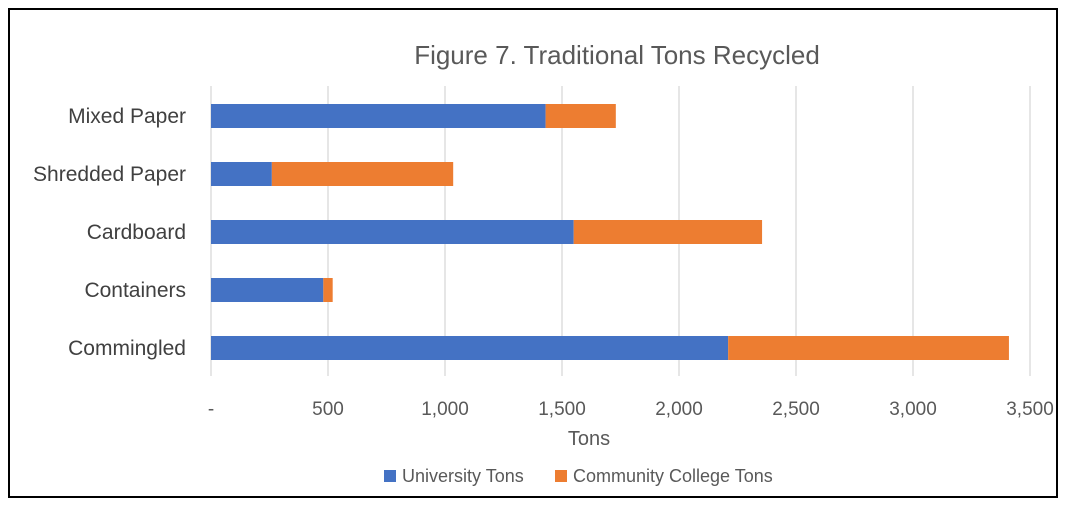 This screenshot has width=1066, height=506. Describe the element at coordinates (328, 409) in the screenshot. I see `x-tick-label: 500` at that location.